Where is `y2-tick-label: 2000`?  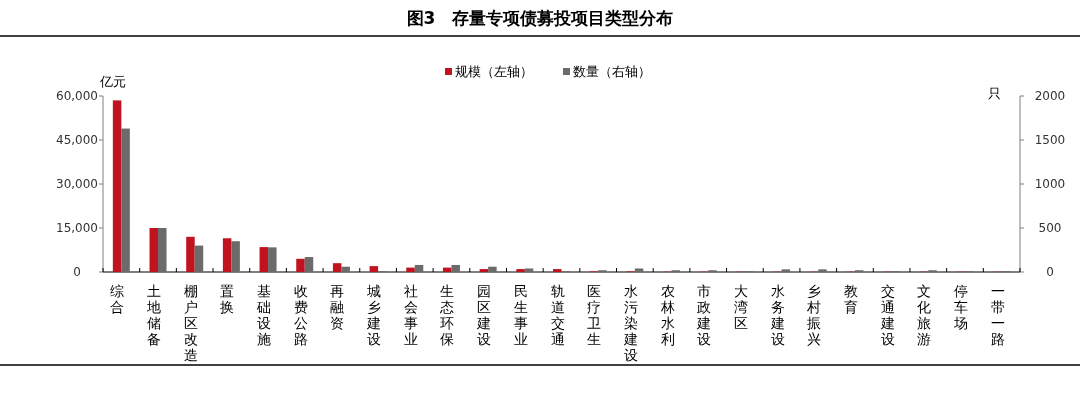
y2-tick-label: 2000 is located at coordinates (1050, 96).